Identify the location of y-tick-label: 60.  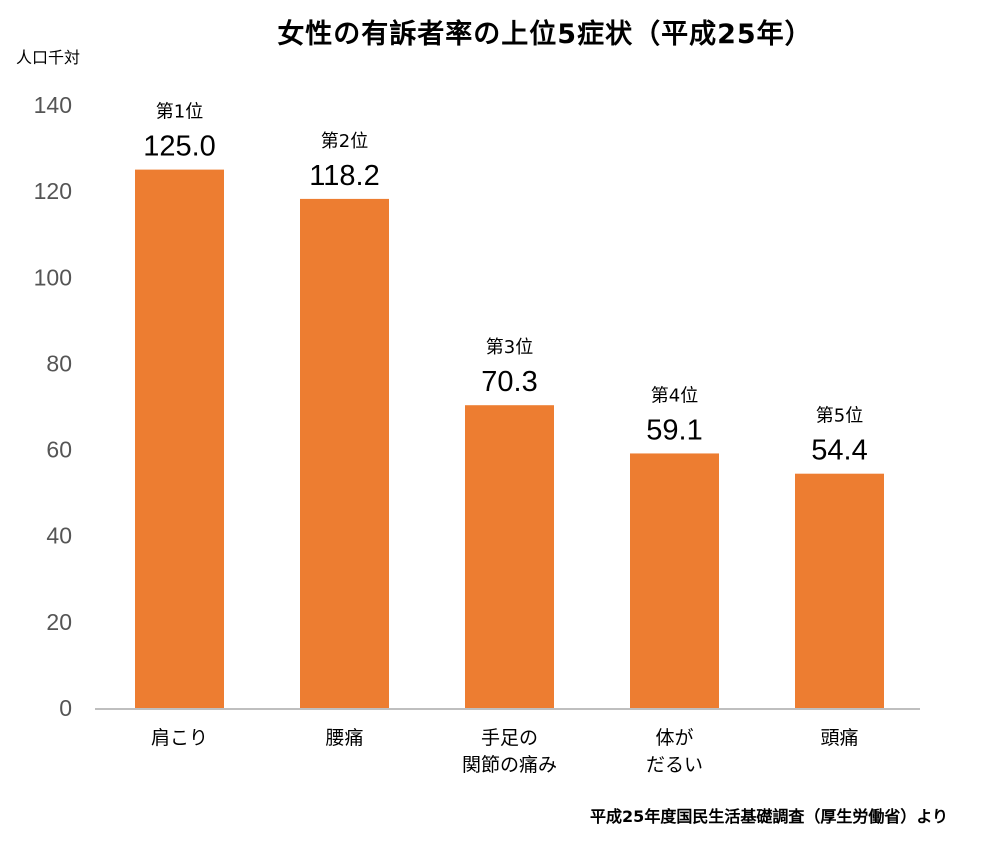
(59, 450).